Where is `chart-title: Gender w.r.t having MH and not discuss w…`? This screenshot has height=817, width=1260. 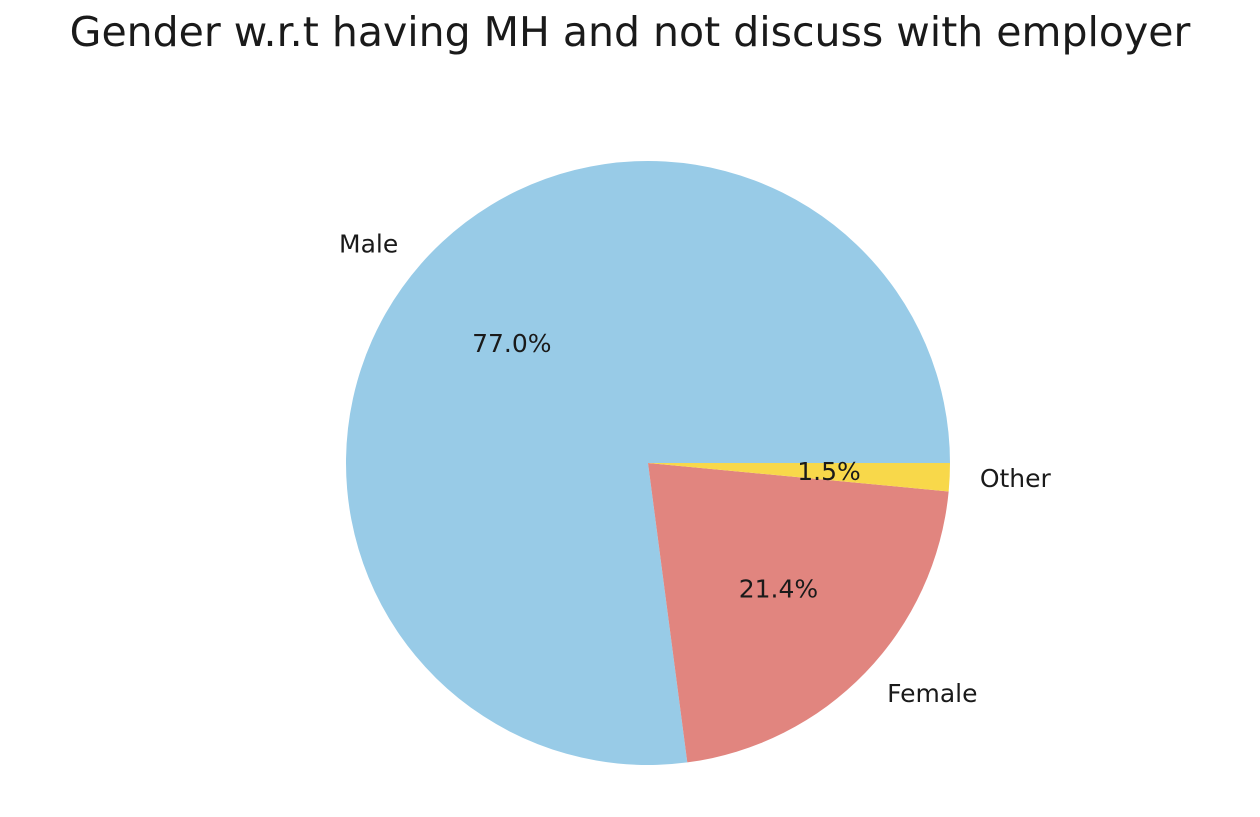 chart-title: Gender w.r.t having MH and not discuss w… is located at coordinates (630, 32).